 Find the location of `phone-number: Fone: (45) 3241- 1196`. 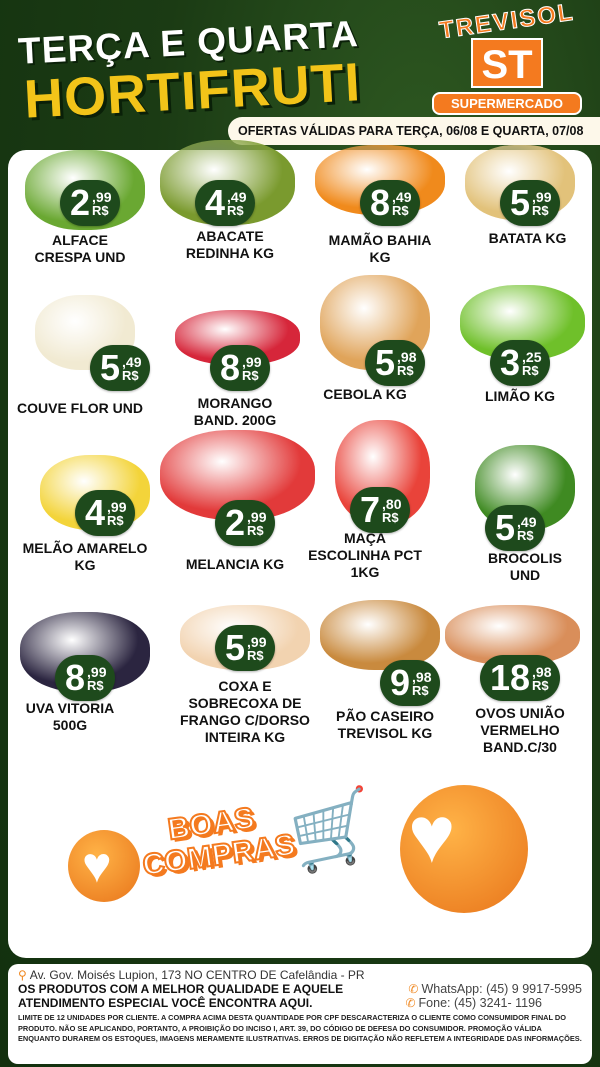

phone-number: Fone: (45) 3241- 1196 is located at coordinates (480, 1003).